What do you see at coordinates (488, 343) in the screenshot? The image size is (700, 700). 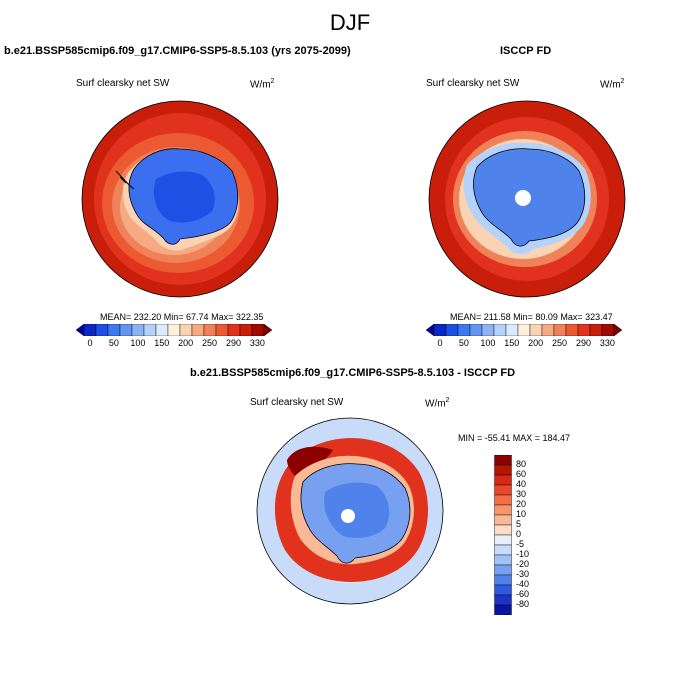 I see `obs-colorbar-tick-label: 100` at bounding box center [488, 343].